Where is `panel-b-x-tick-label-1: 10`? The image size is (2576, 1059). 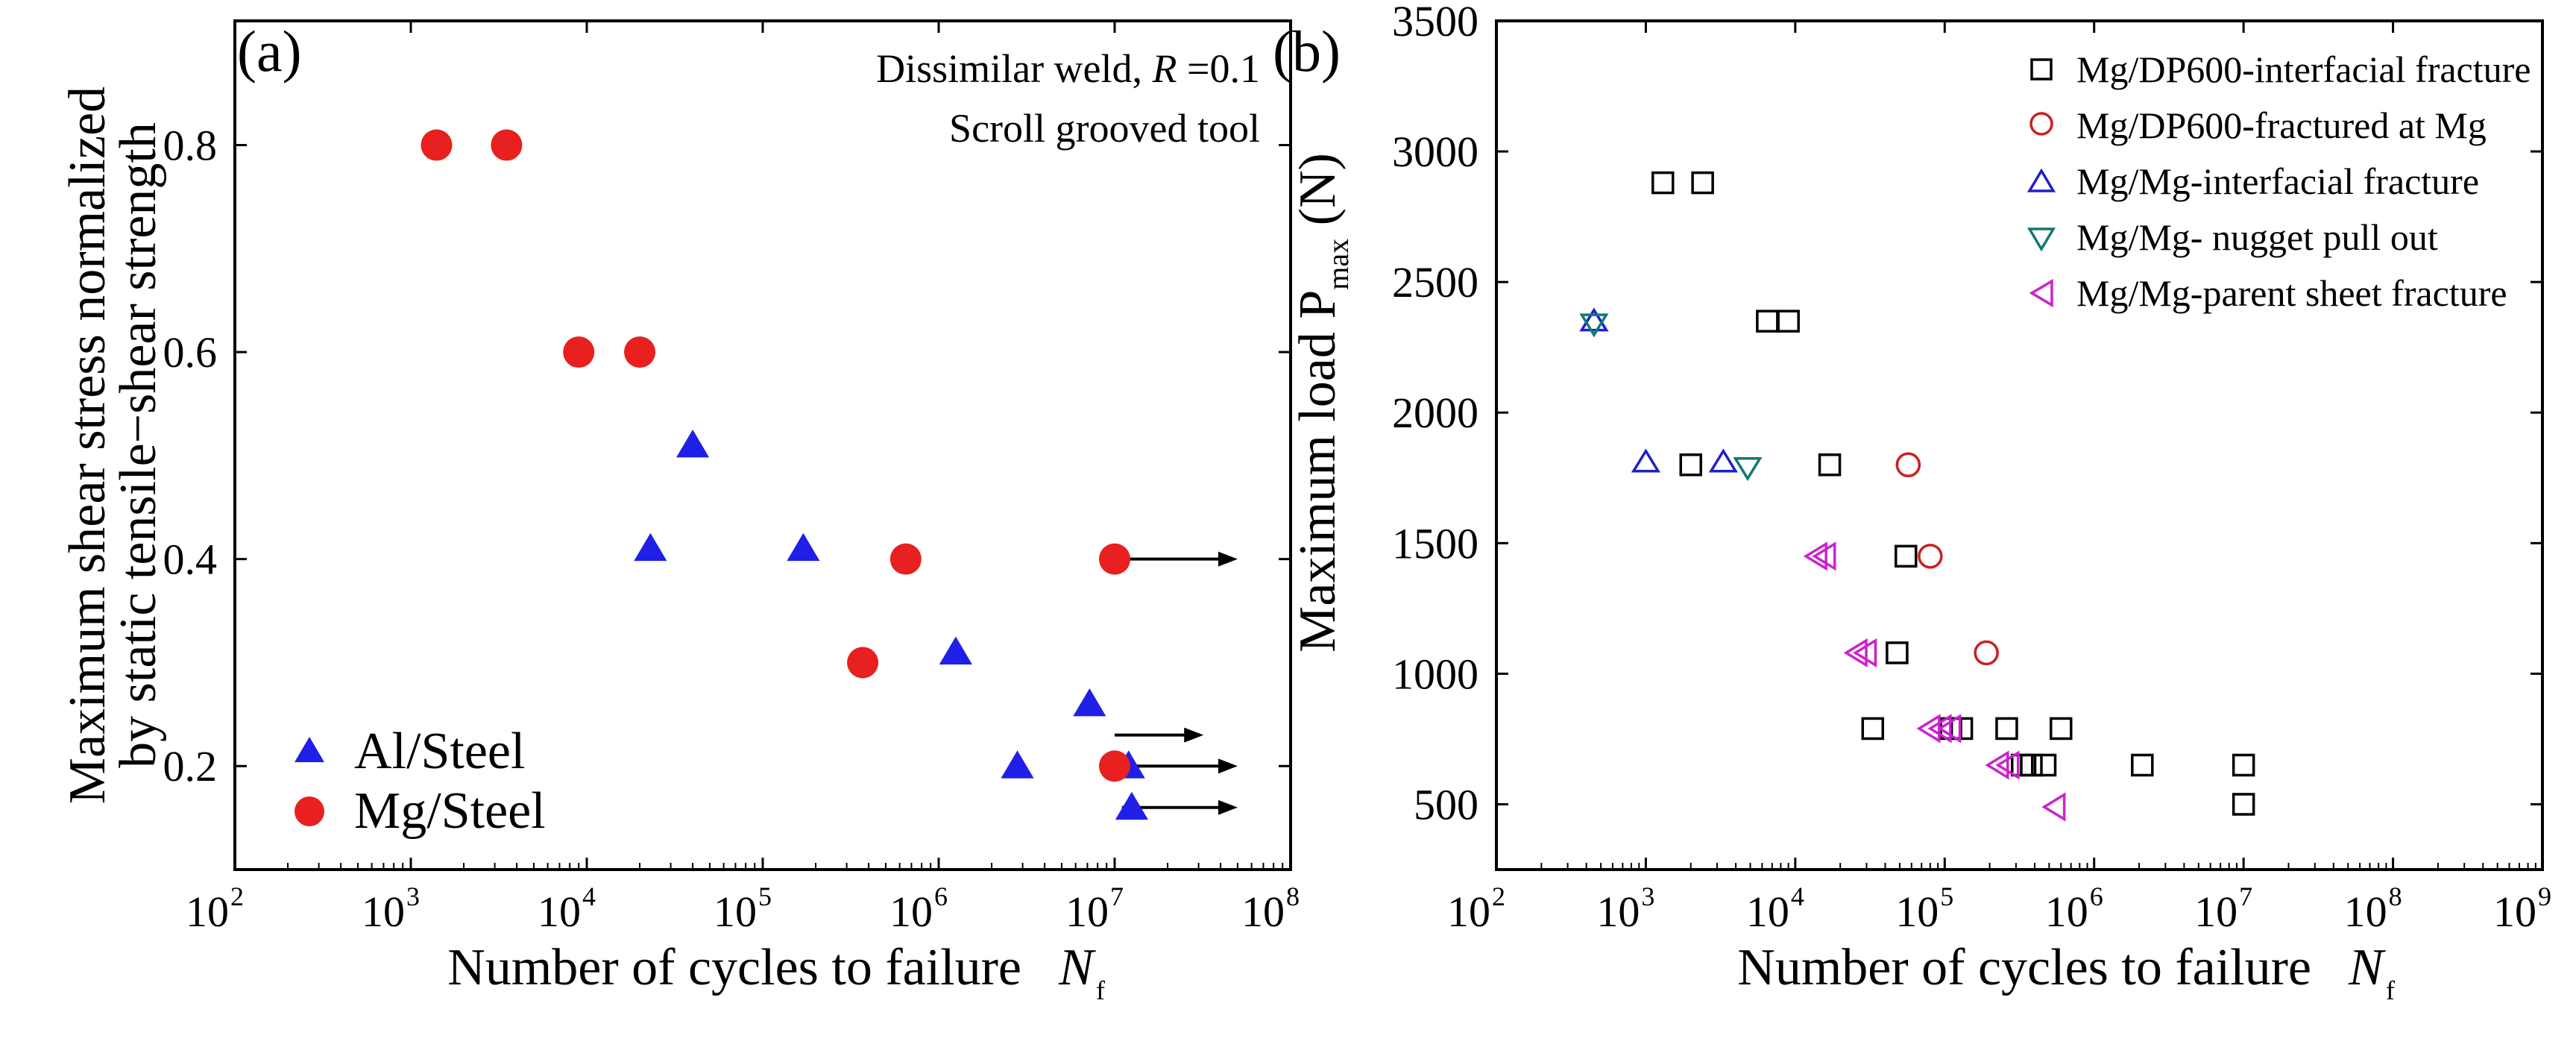
panel-b-x-tick-label-1: 10 is located at coordinates (1618, 911).